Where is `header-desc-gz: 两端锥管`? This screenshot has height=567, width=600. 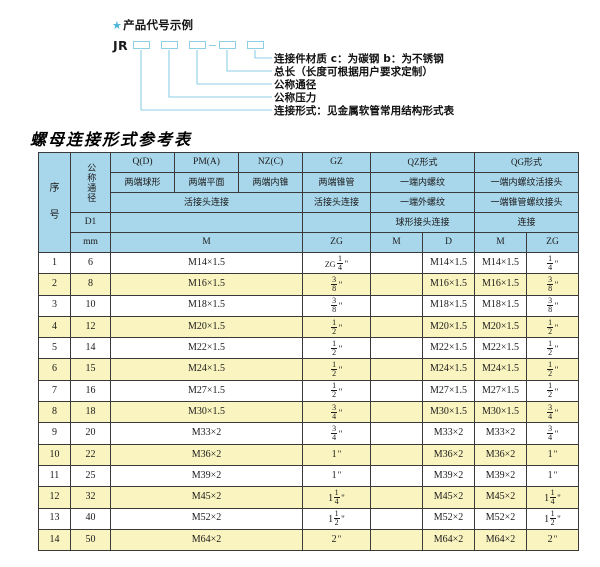
header-desc-gz: 两端锥管 is located at coordinates (336, 182).